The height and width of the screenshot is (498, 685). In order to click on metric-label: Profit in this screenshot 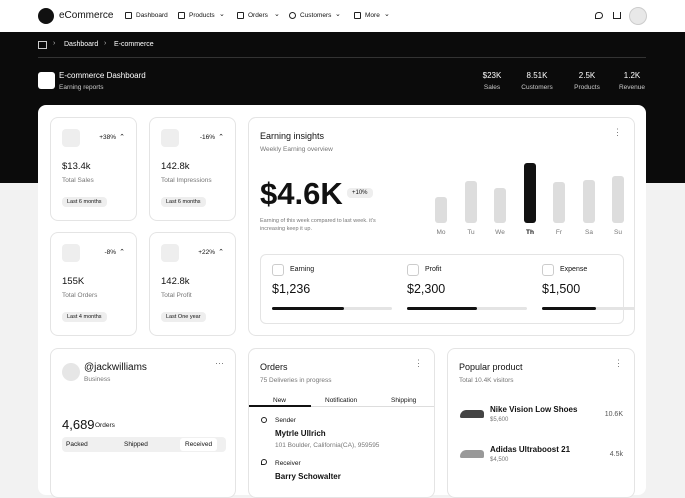, I will do `click(433, 269)`.